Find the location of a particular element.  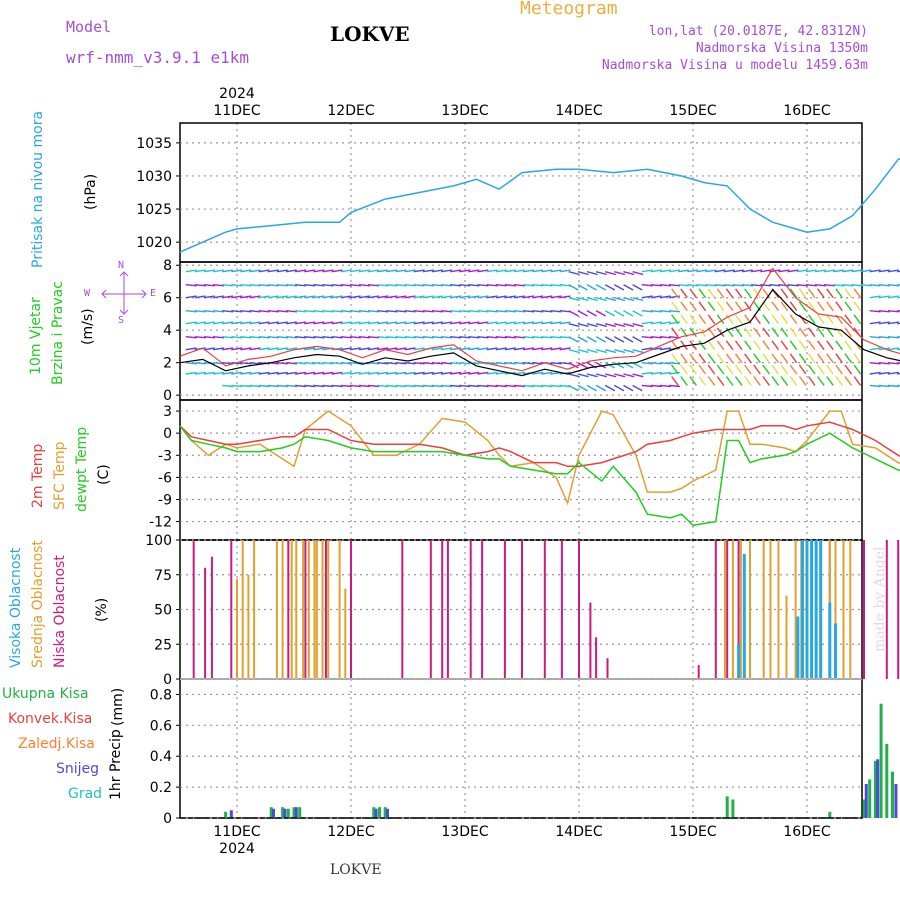

legend-total-rain: Ukupna Kisa is located at coordinates (45, 694).